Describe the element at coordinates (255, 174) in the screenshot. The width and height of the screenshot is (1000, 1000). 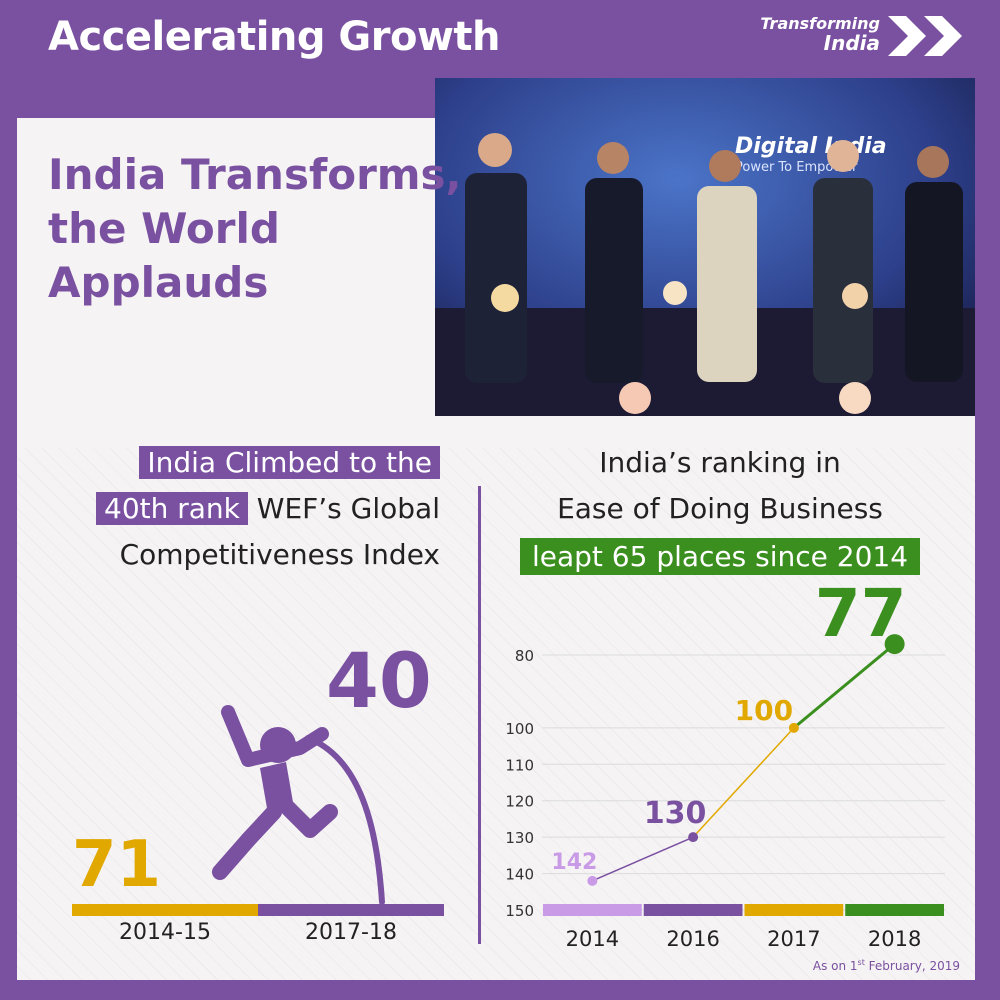
I see `headline-line1: India Transforms,` at that location.